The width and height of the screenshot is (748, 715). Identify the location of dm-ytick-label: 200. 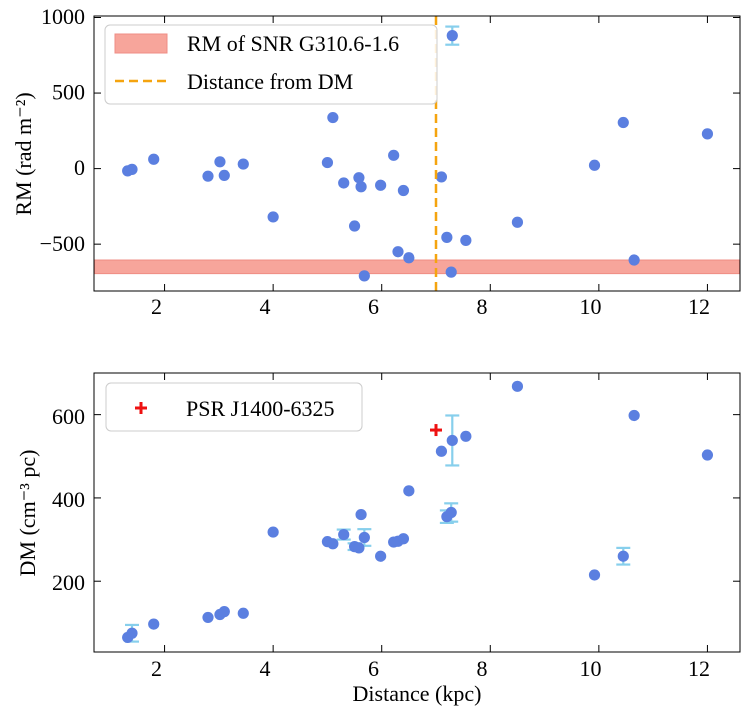
(68, 582).